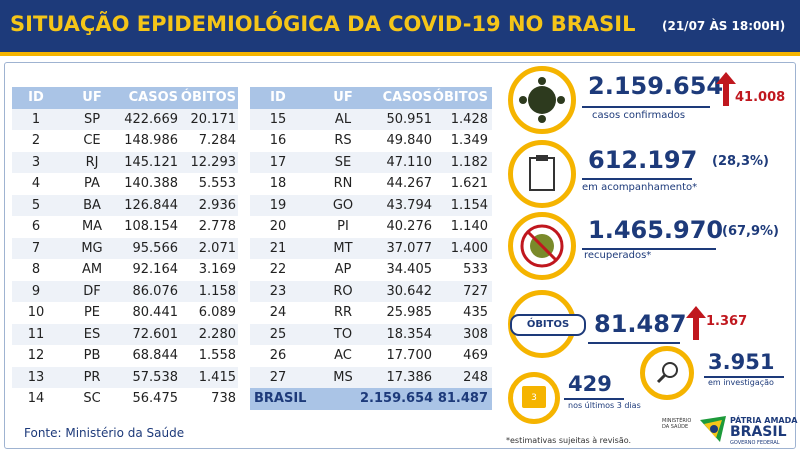  Describe the element at coordinates (726, 89) in the screenshot. I see `up-arrow` at that location.